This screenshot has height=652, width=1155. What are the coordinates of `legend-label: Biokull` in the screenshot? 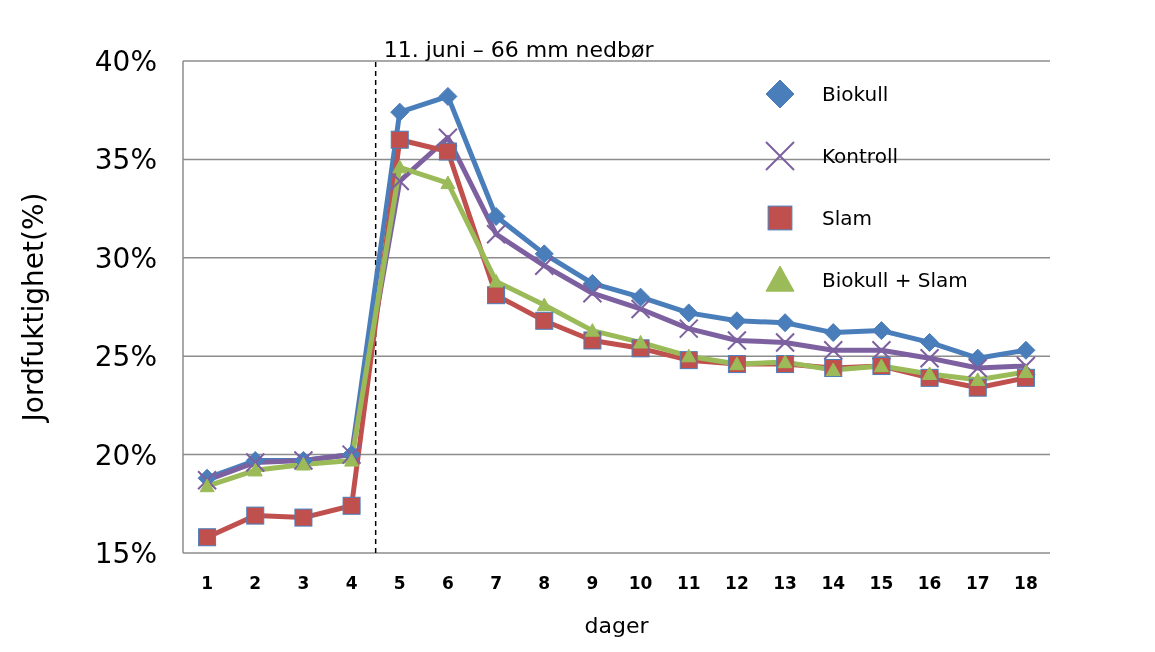 It's located at (855, 94).